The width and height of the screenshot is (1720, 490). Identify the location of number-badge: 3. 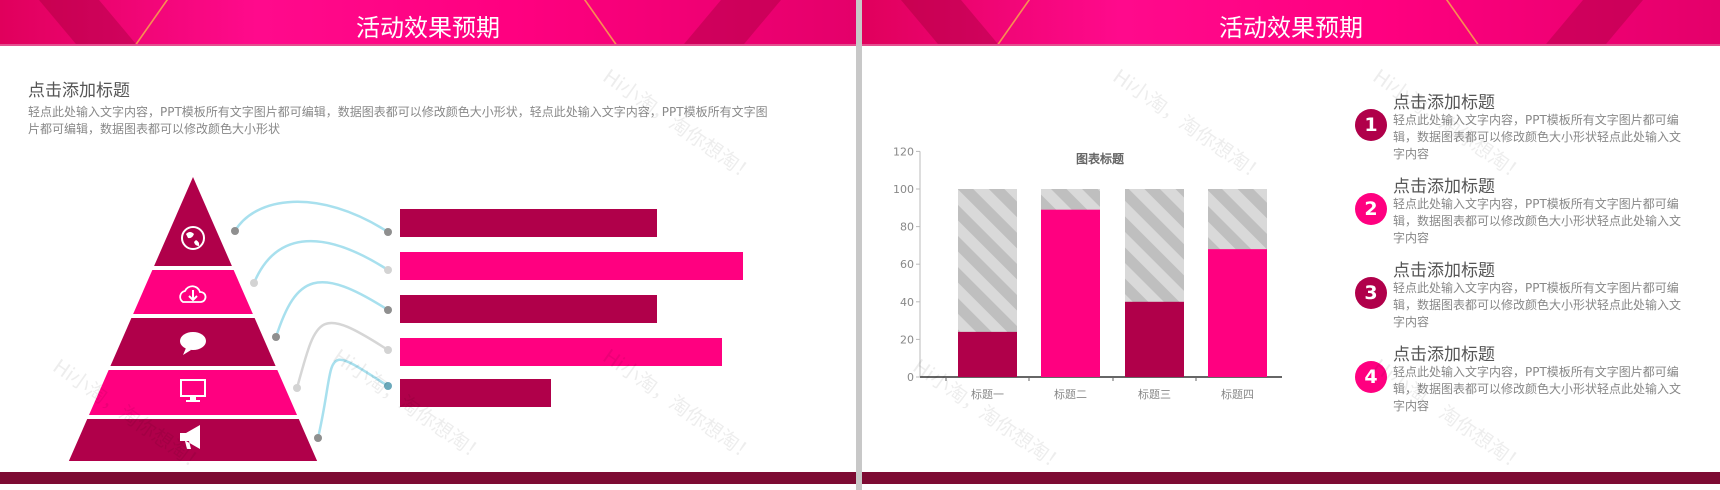
(1371, 293).